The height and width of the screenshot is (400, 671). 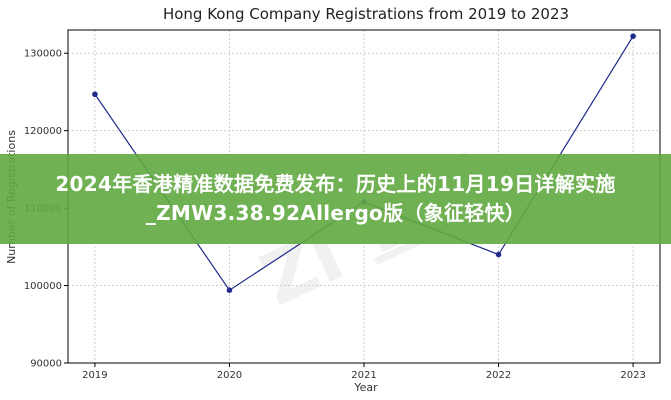 What do you see at coordinates (43, 131) in the screenshot?
I see `y-tick-label: 120000` at bounding box center [43, 131].